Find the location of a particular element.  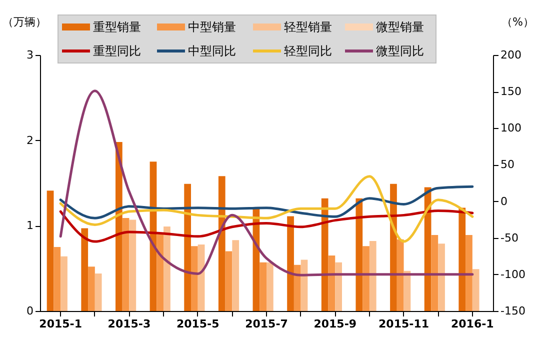

x-tick-label: 2015-9 is located at coordinates (335, 324).